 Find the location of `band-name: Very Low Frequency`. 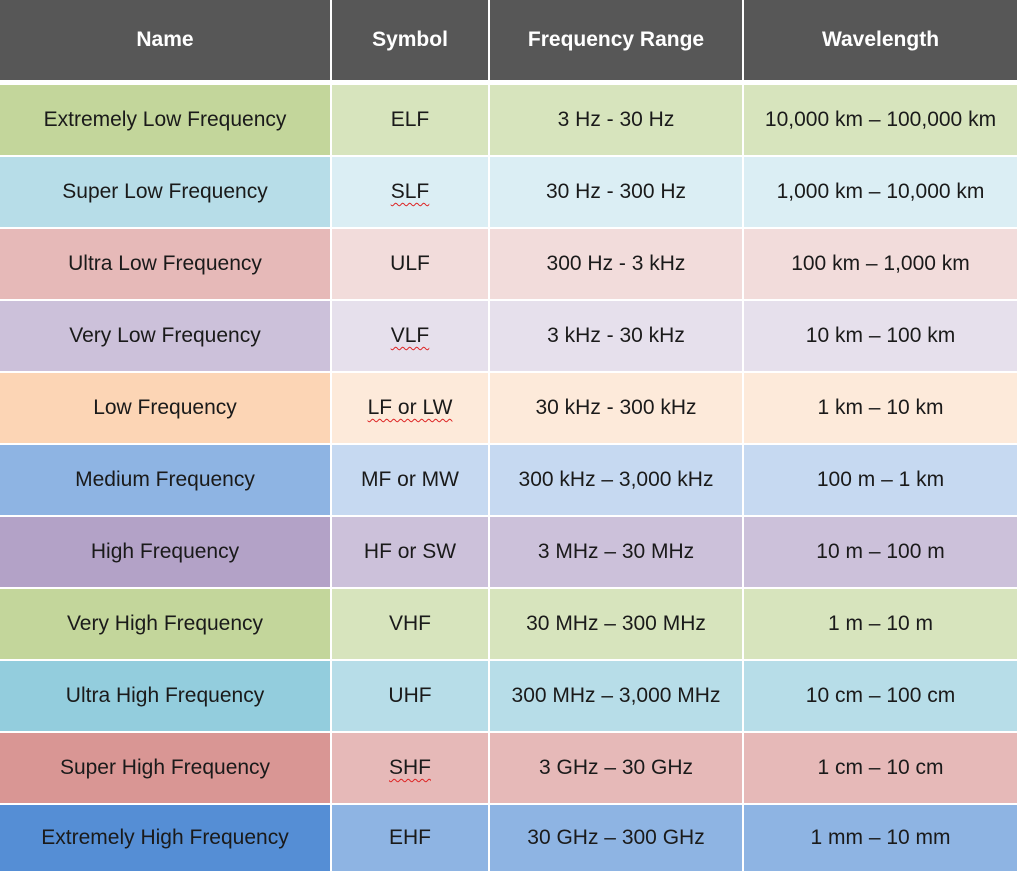

band-name: Very Low Frequency is located at coordinates (166, 337).